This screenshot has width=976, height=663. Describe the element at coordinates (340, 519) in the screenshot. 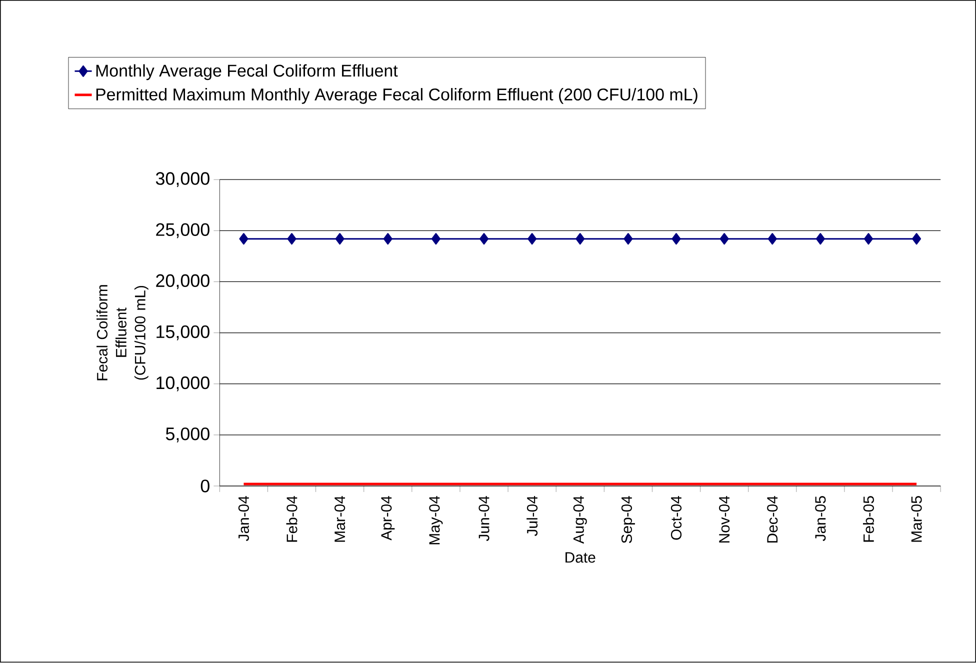

I see `x-tick-label: Mar-04` at that location.